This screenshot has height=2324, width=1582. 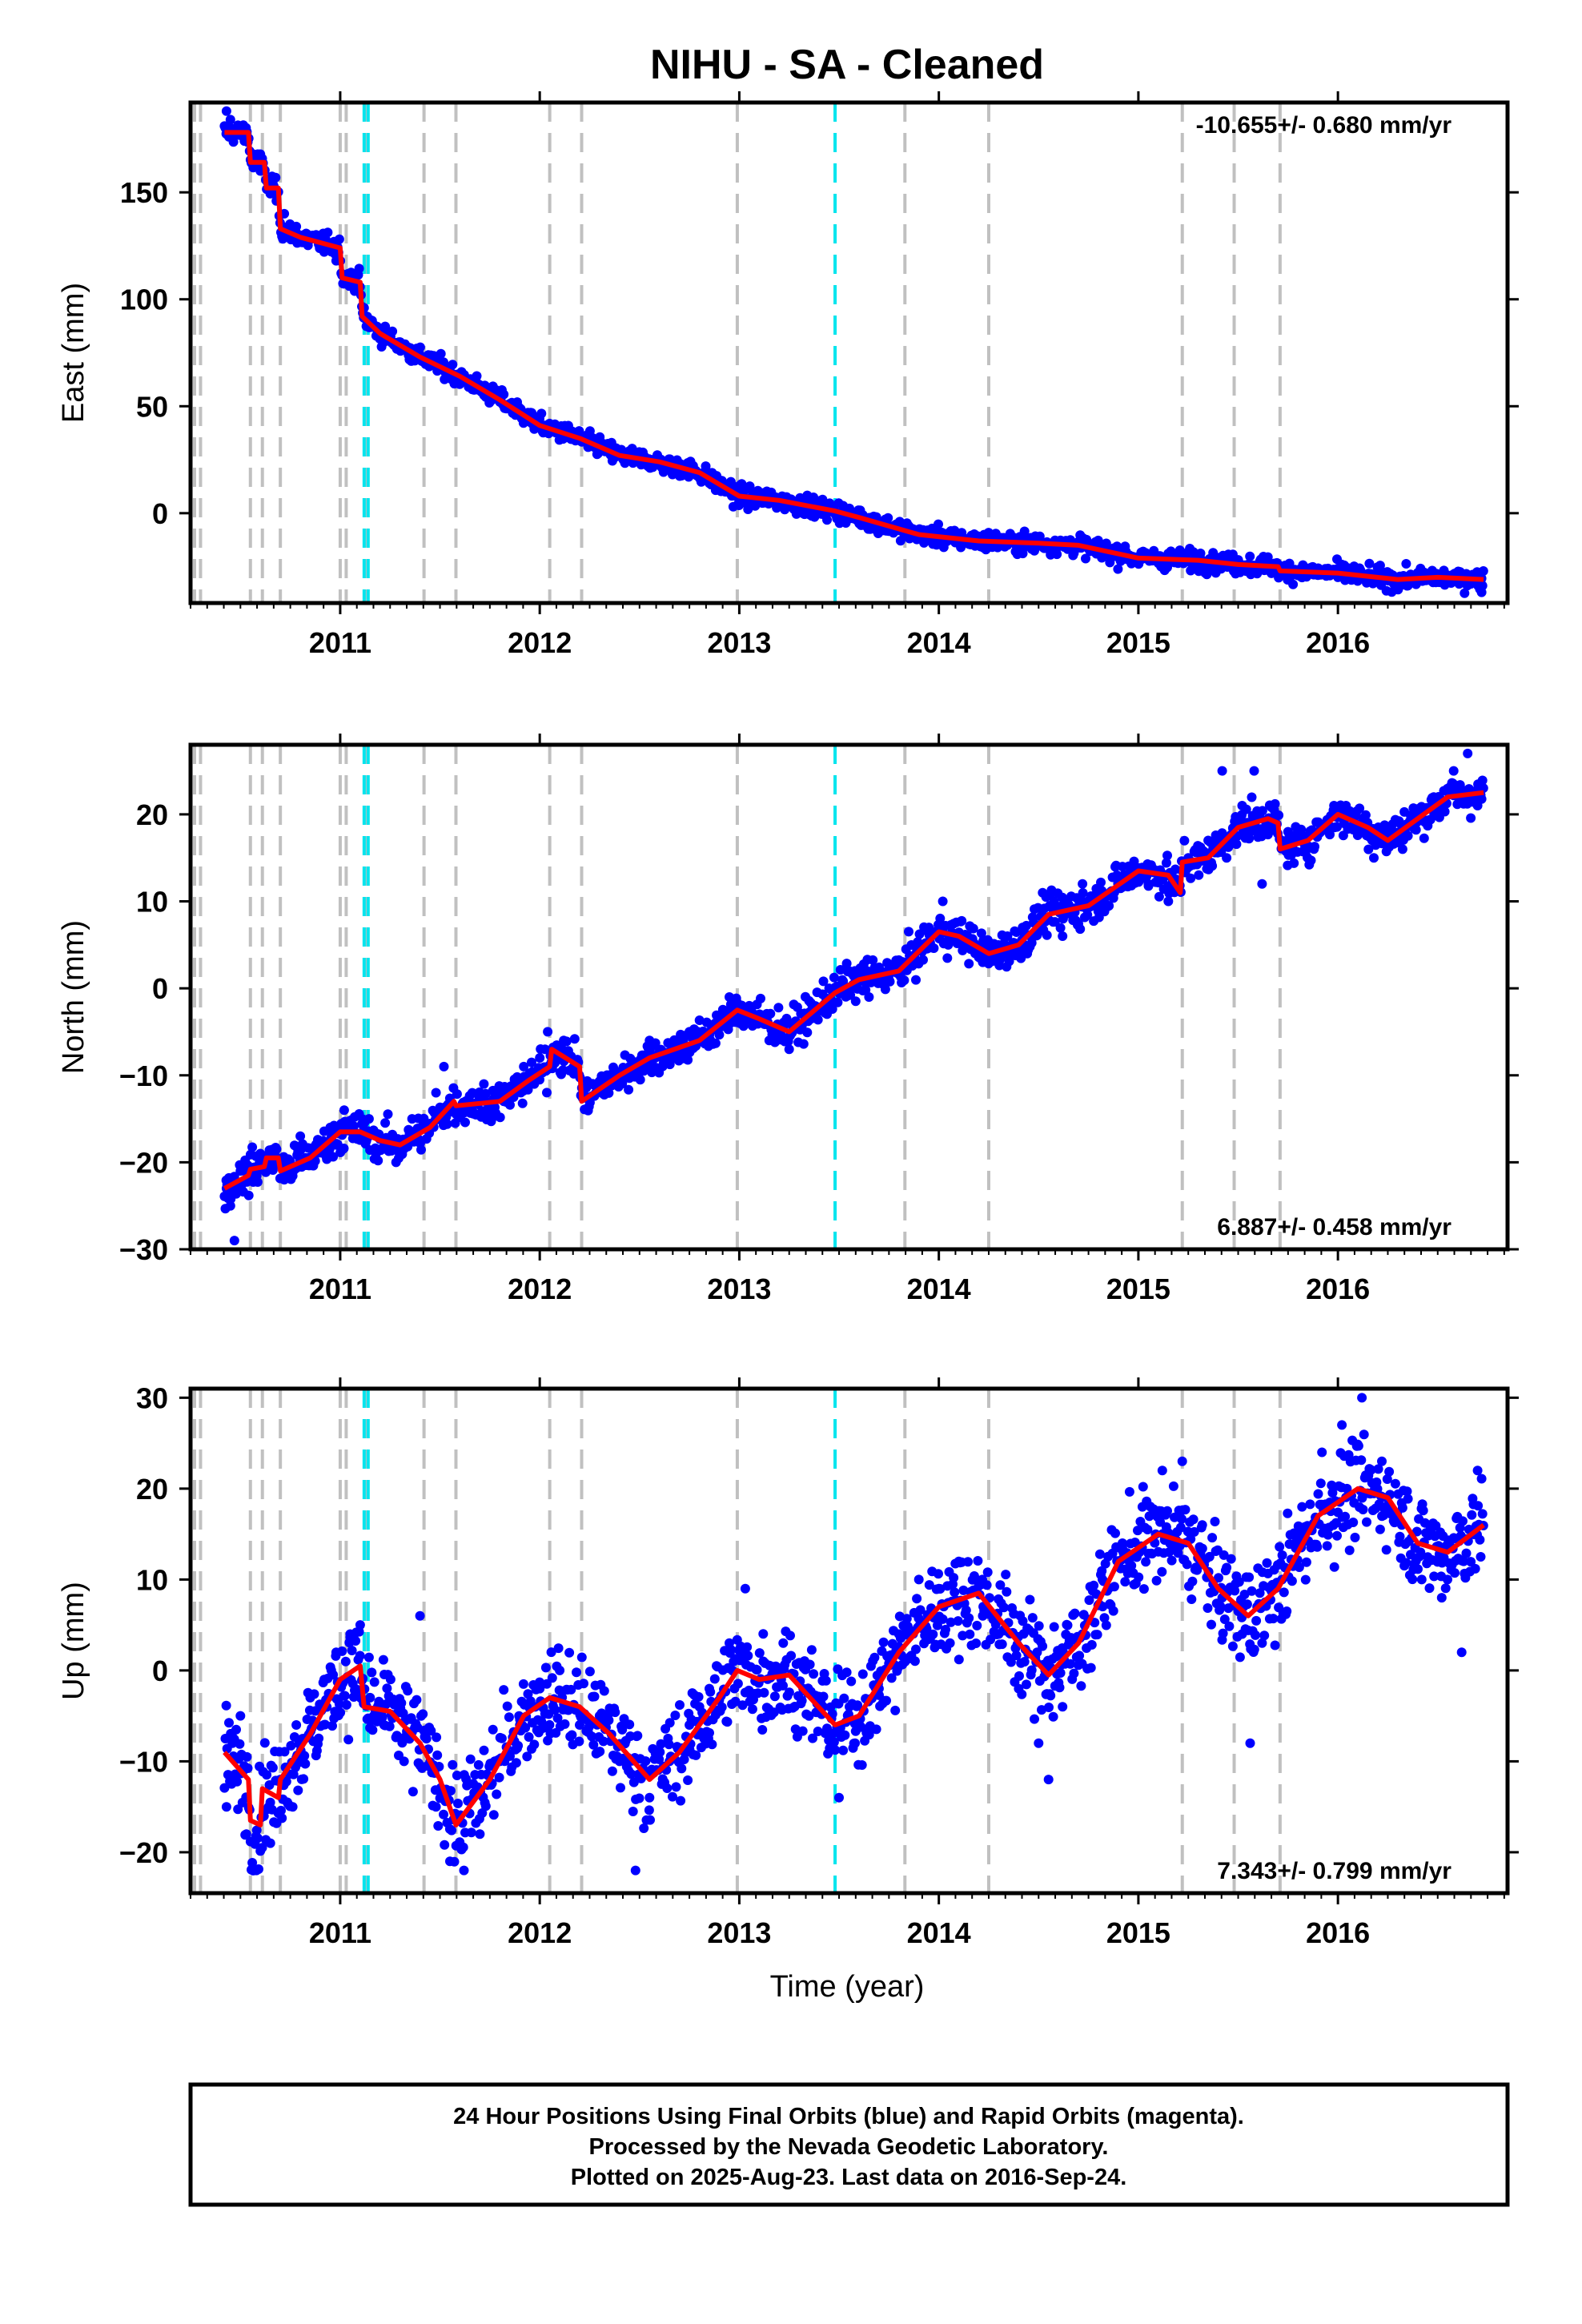 I want to click on east-x-tick-label: 2011, so click(x=340, y=642).